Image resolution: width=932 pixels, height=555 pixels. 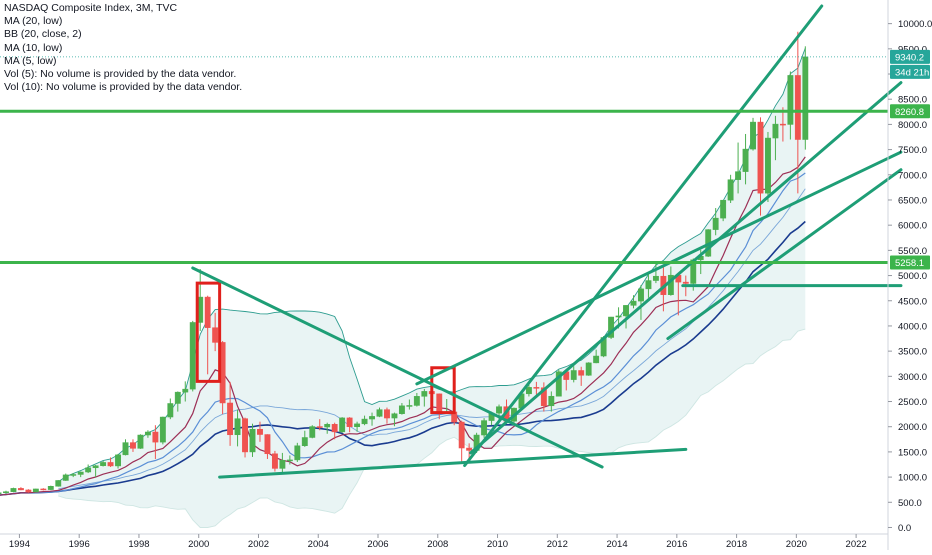 What do you see at coordinates (912, 452) in the screenshot?
I see `y-tick-label: 1500.0` at bounding box center [912, 452].